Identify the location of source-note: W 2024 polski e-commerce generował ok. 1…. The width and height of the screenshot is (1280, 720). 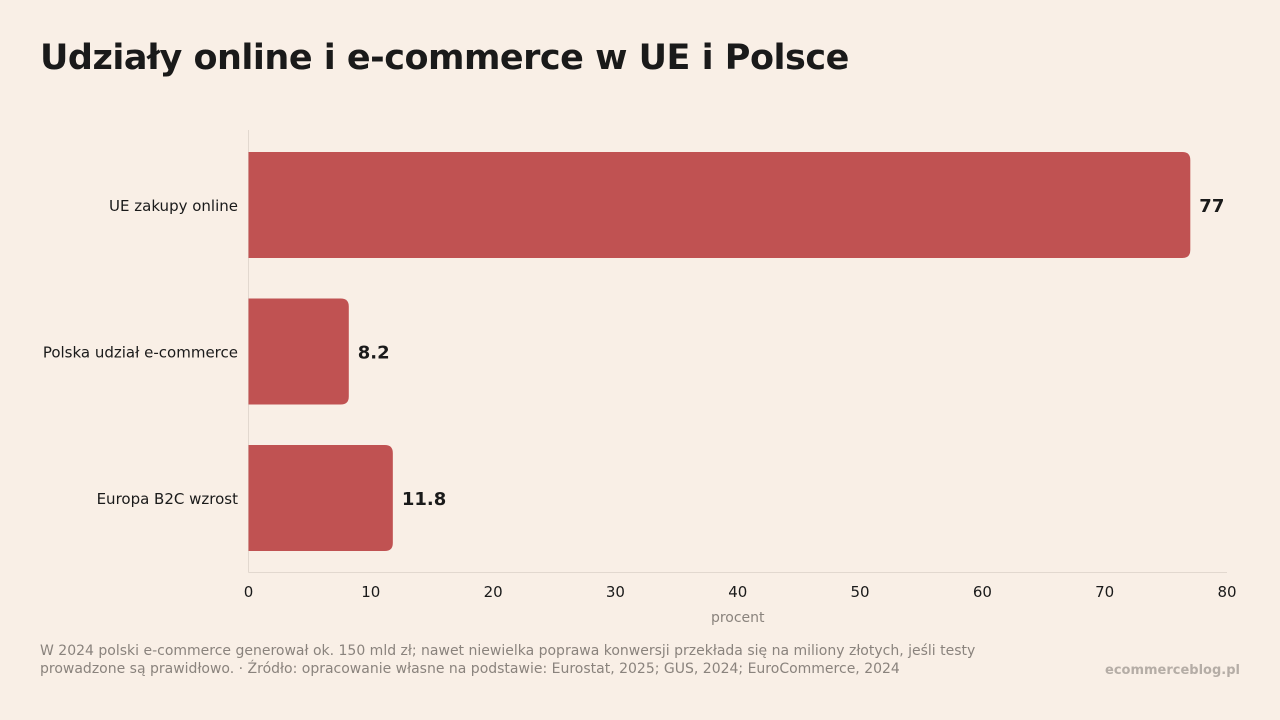
(508, 660).